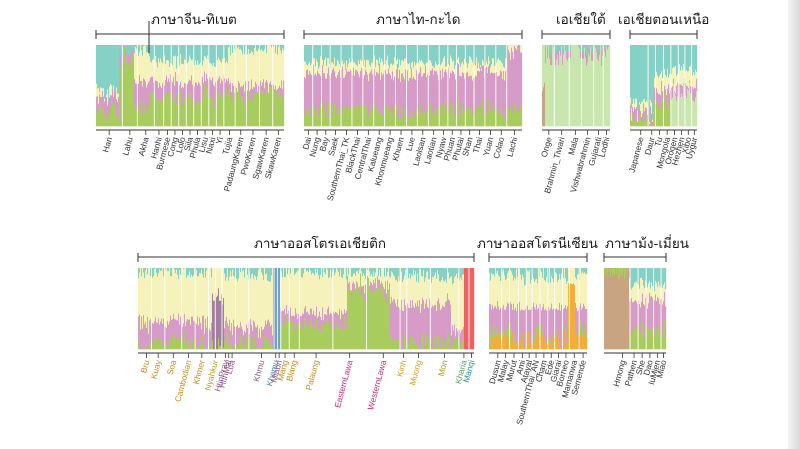 Image resolution: width=800 pixels, height=449 pixels. Describe the element at coordinates (127, 146) in the screenshot. I see `population-label: Lahu` at that location.